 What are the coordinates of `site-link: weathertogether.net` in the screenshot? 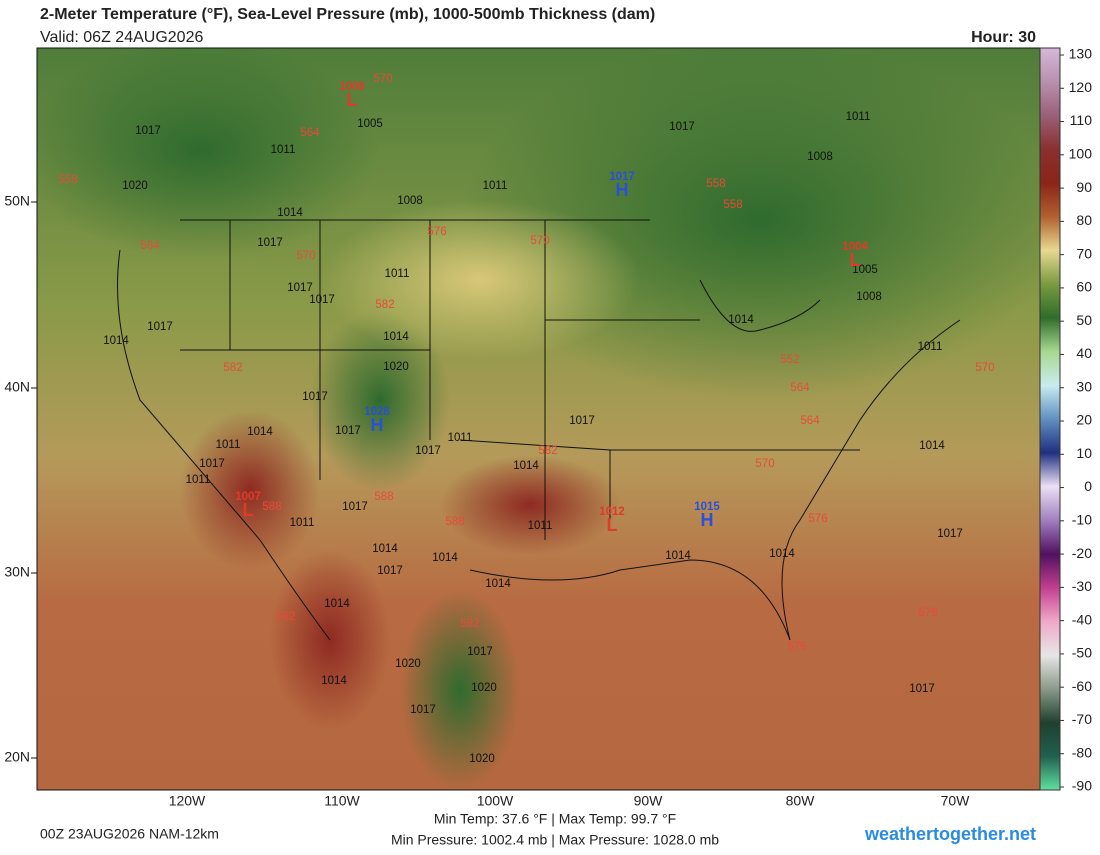 It's located at (950, 834).